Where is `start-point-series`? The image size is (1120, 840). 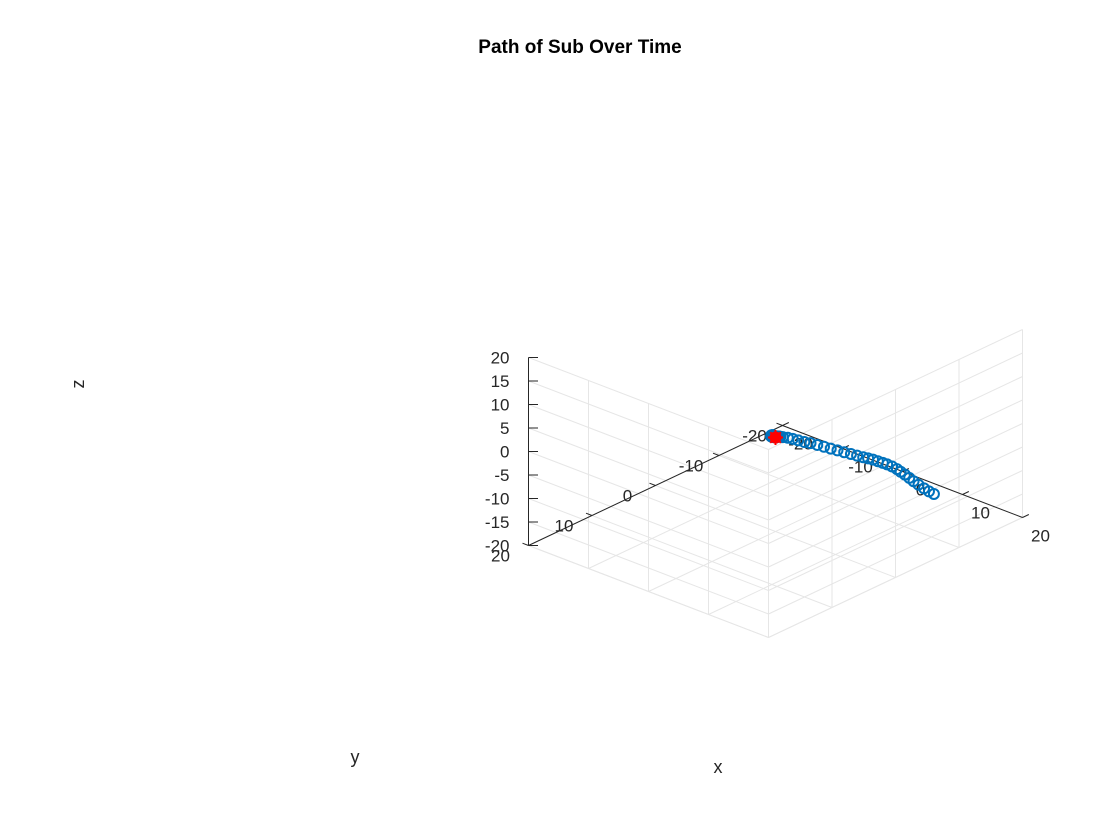 start-point-series is located at coordinates (775, 437).